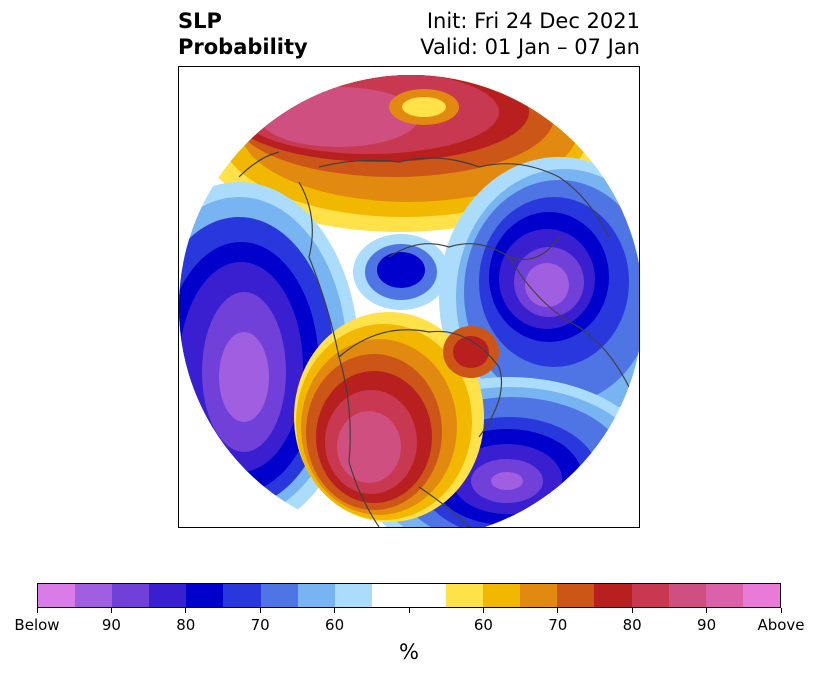 The height and width of the screenshot is (676, 819). I want to click on init-date: Init: Fri 24 Dec 2021, so click(533, 21).